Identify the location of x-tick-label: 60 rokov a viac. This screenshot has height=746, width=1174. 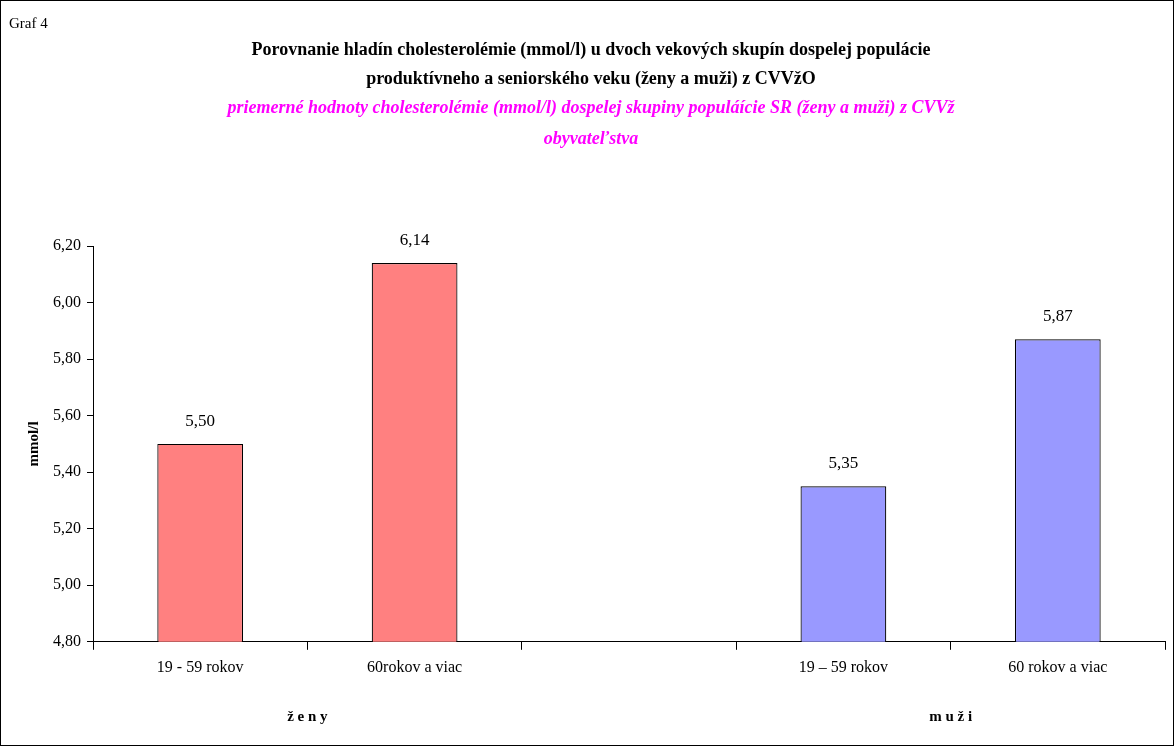
(1058, 666).